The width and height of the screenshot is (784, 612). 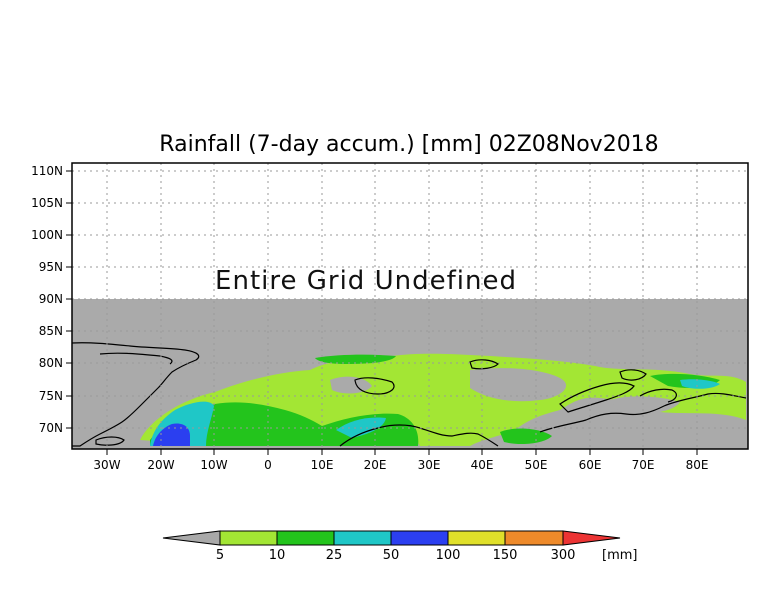 I want to click on franz-josef-land-coast, so click(x=484, y=364).